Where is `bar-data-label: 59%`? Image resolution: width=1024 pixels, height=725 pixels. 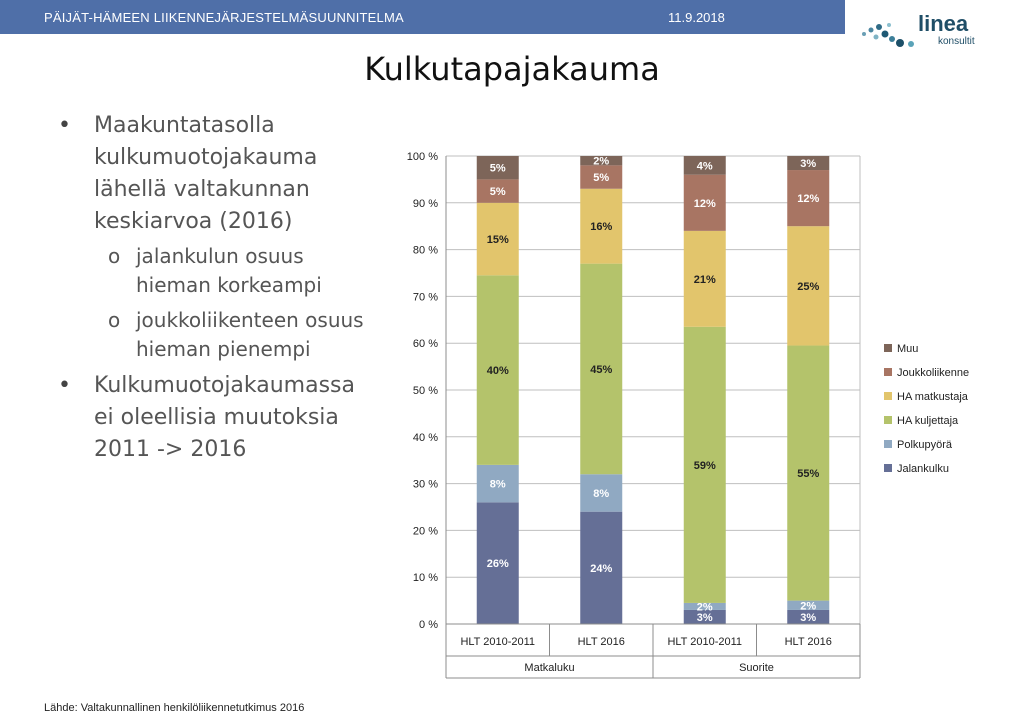 bar-data-label: 59% is located at coordinates (705, 466).